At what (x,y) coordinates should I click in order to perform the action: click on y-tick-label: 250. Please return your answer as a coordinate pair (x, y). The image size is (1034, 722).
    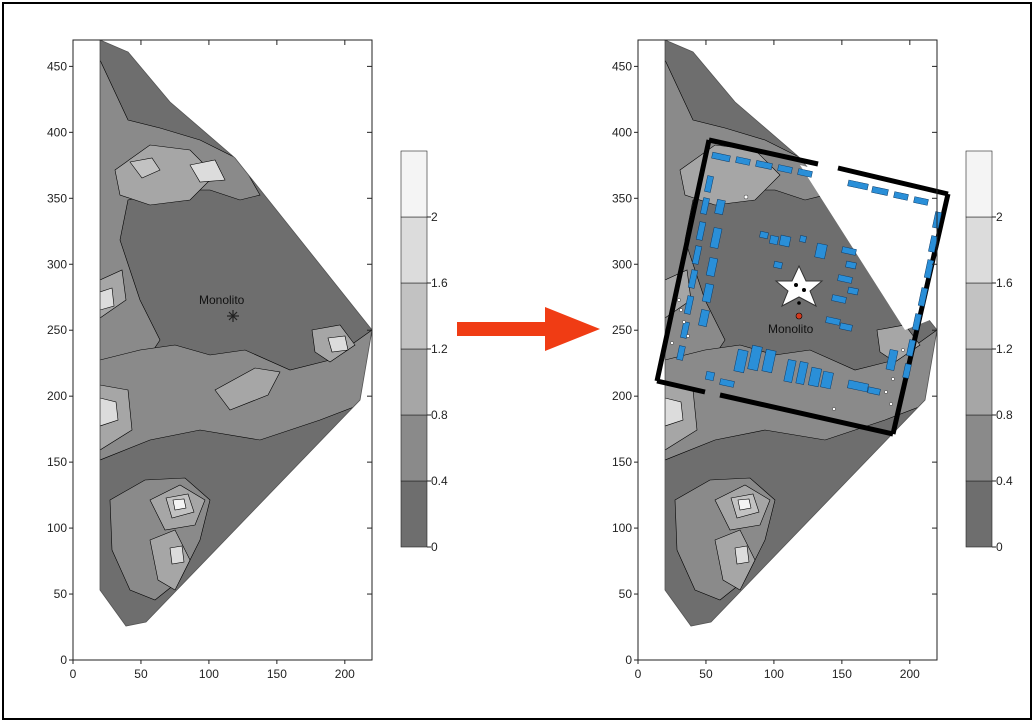
    Looking at the image, I should click on (622, 330).